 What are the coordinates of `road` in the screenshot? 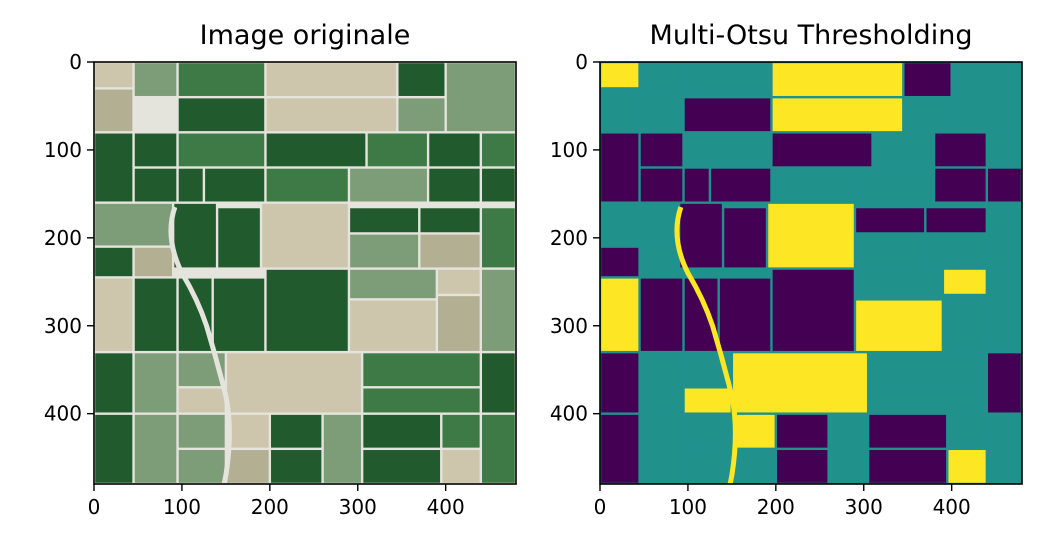 It's located at (706, 345).